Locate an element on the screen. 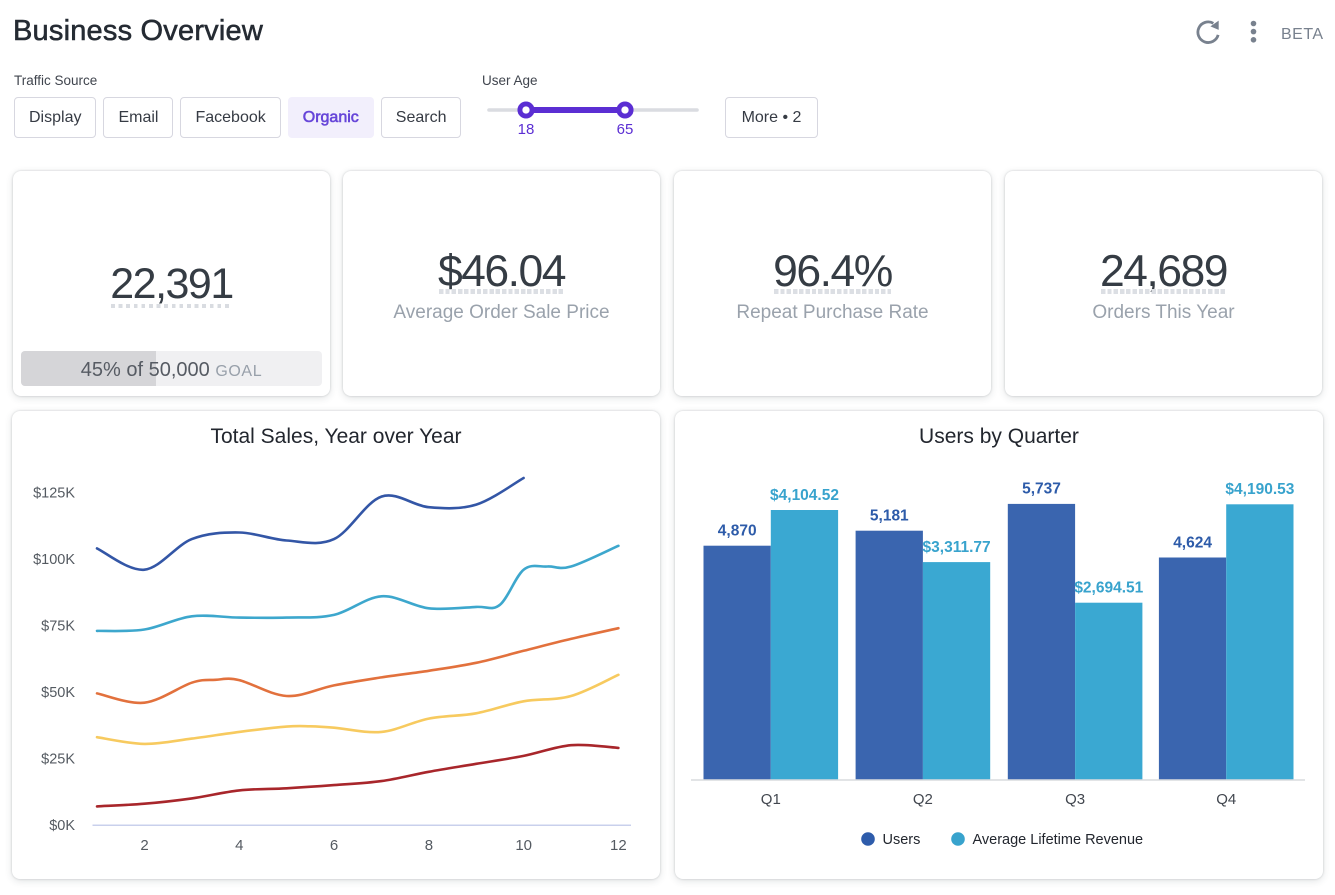 The width and height of the screenshot is (1335, 895). svg-text: $4,104.52 is located at coordinates (804, 495).